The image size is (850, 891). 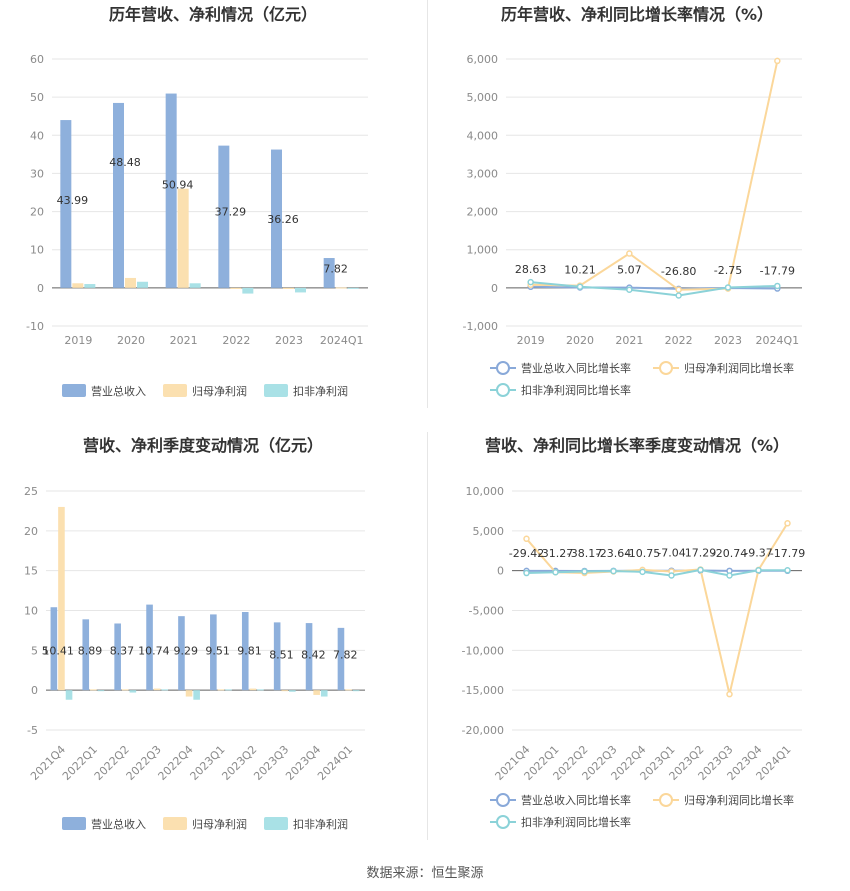 What do you see at coordinates (483, 212) in the screenshot?
I see `y-tick-label: 2,000` at bounding box center [483, 212].